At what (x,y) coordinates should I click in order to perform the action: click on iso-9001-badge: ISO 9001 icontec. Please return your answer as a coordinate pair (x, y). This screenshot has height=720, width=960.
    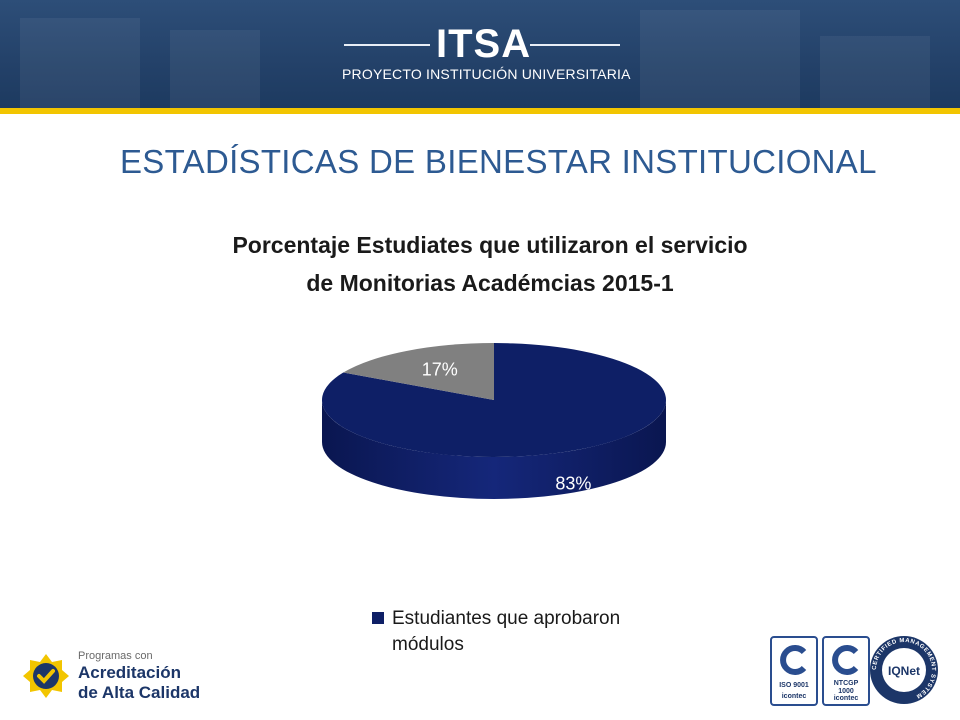
    Looking at the image, I should click on (794, 671).